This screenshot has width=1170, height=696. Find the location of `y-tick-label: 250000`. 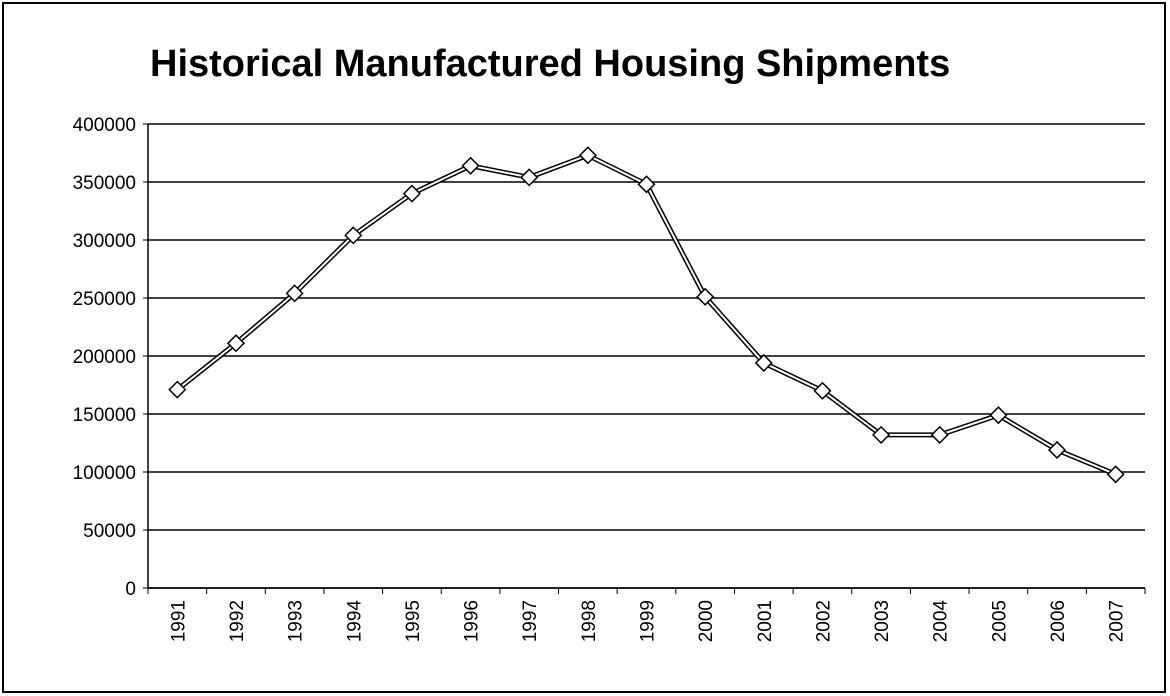

y-tick-label: 250000 is located at coordinates (104, 299).